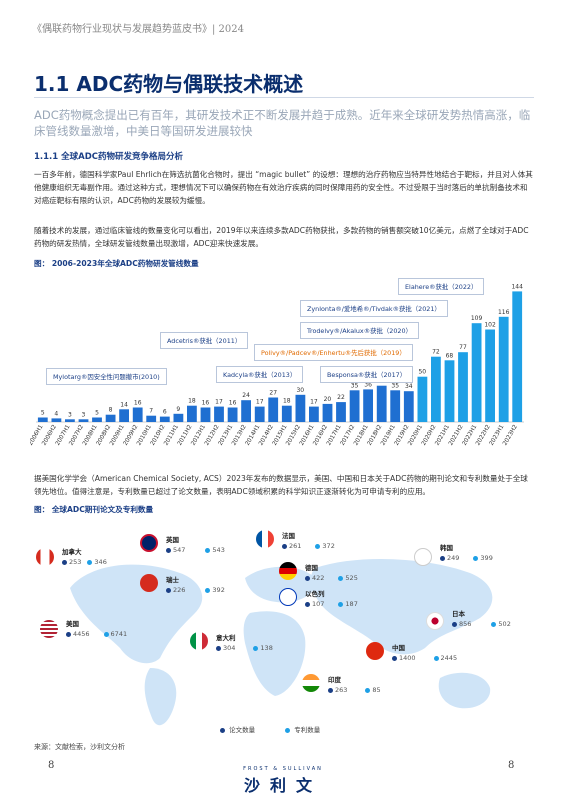 The image size is (563, 801). What do you see at coordinates (395, 385) in the screenshot?
I see `bar-value-label: 35` at bounding box center [395, 385].